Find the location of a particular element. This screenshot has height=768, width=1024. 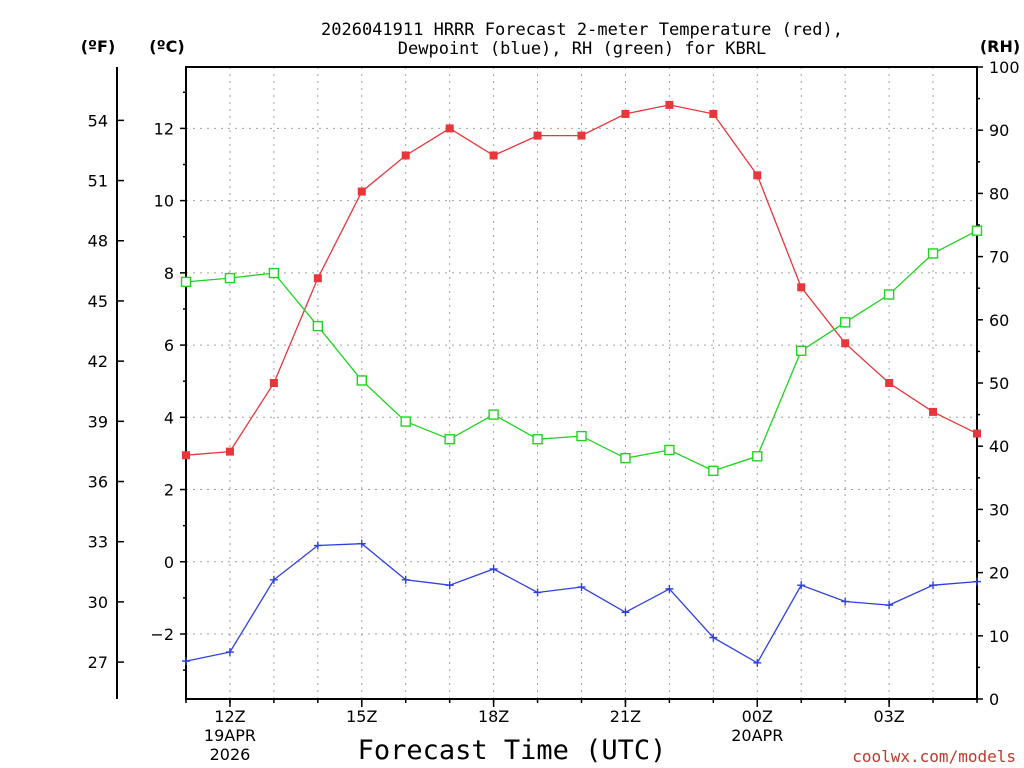

rh-tick-label: 0 is located at coordinates (994, 699).